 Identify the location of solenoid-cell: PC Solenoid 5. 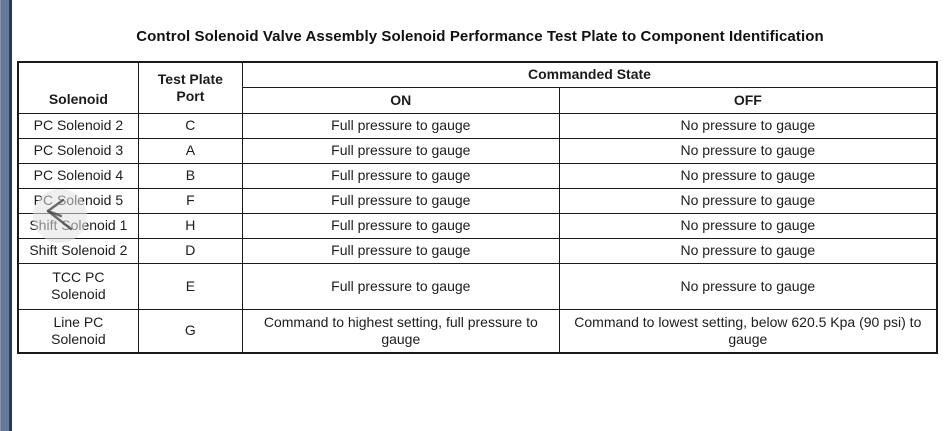
(78, 200).